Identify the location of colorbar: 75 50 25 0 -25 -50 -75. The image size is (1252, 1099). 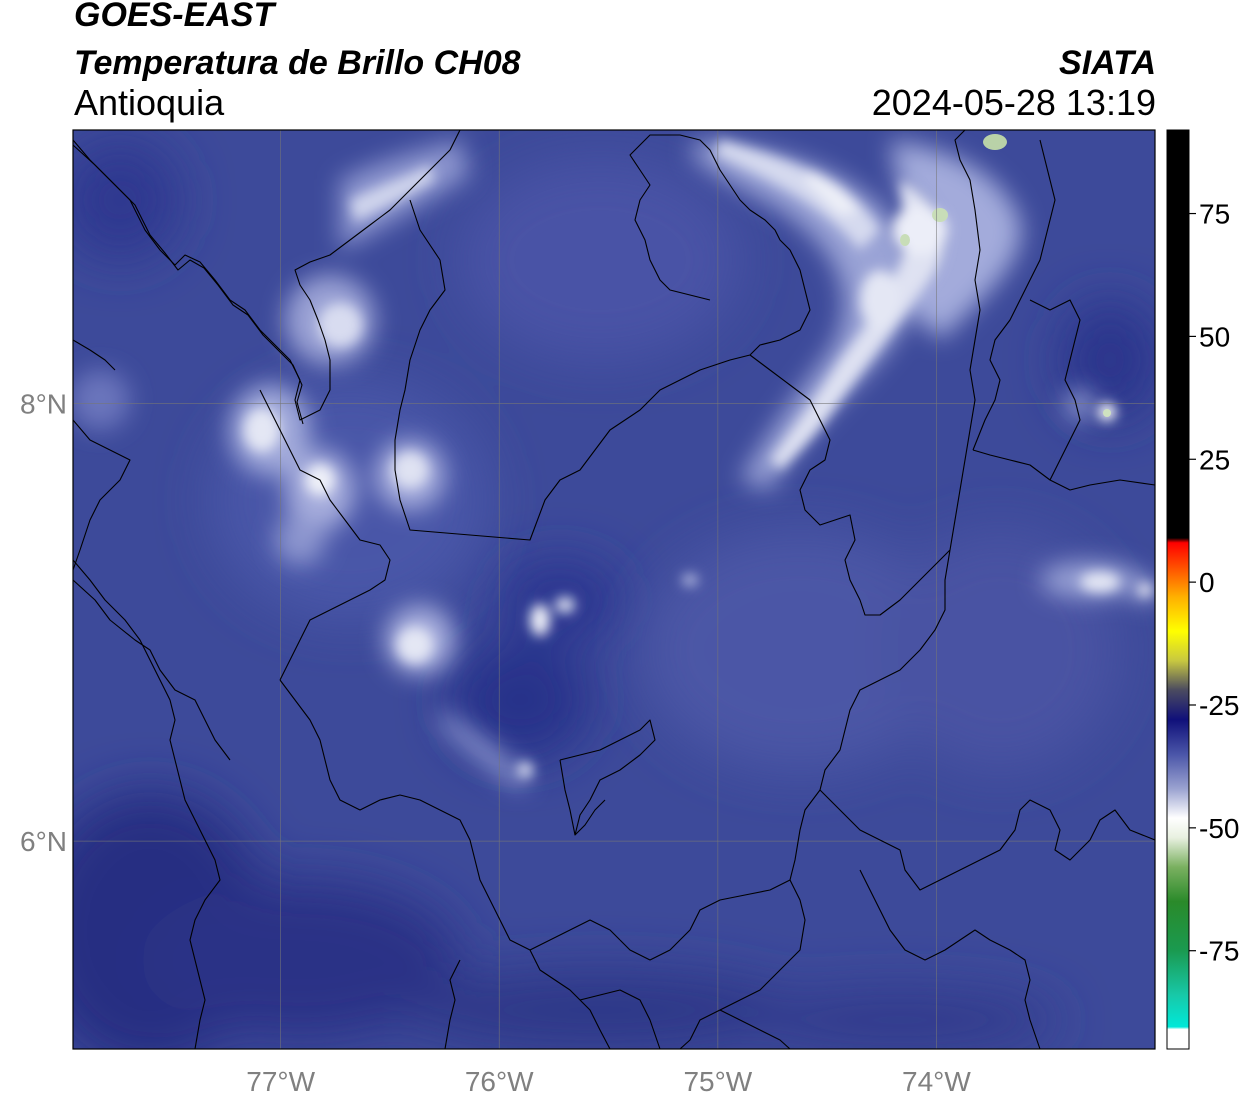
(1202, 589).